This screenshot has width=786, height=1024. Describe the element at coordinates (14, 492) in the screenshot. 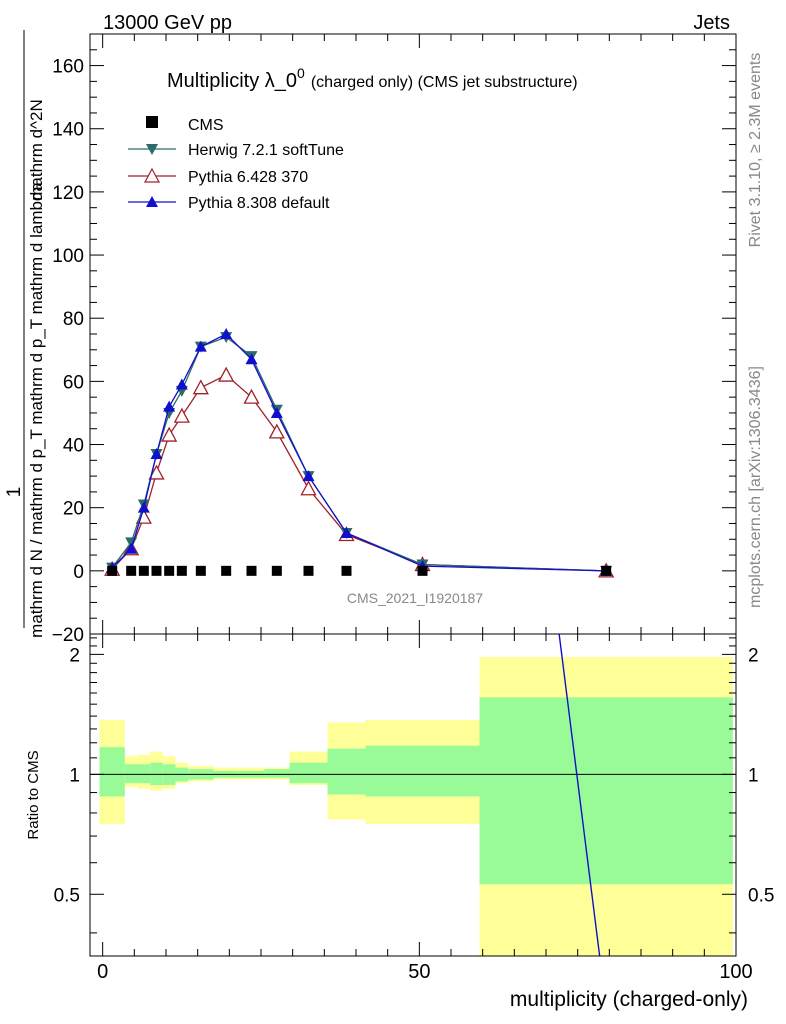

I see `ylabel-top: 1` at that location.